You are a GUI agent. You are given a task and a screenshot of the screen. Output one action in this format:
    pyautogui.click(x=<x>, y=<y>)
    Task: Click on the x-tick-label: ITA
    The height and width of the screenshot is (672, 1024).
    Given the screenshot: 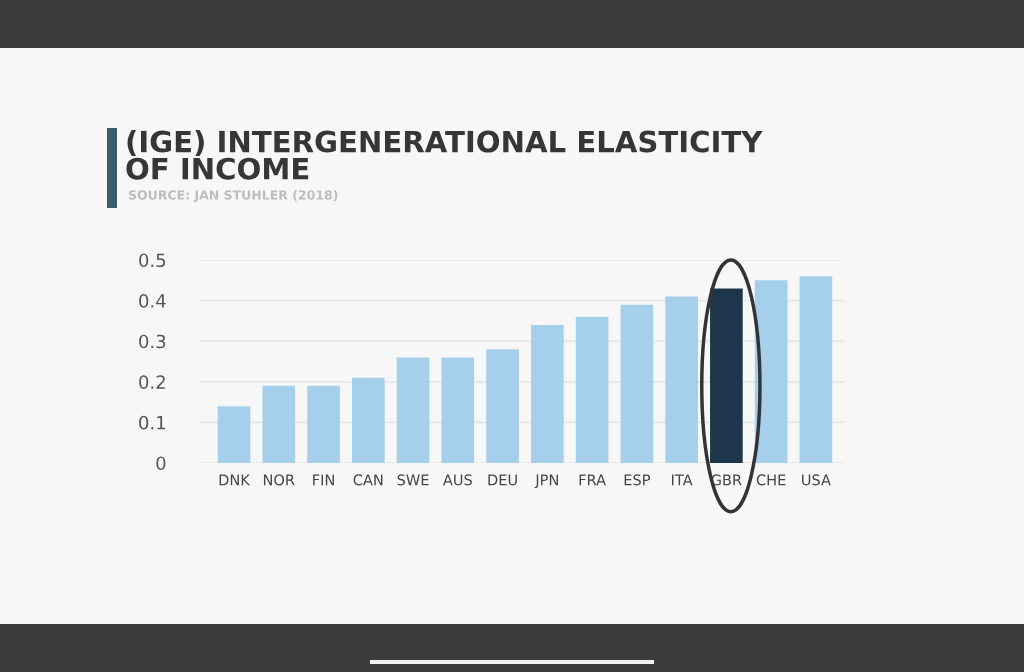 What is the action you would take?
    pyautogui.click(x=682, y=480)
    